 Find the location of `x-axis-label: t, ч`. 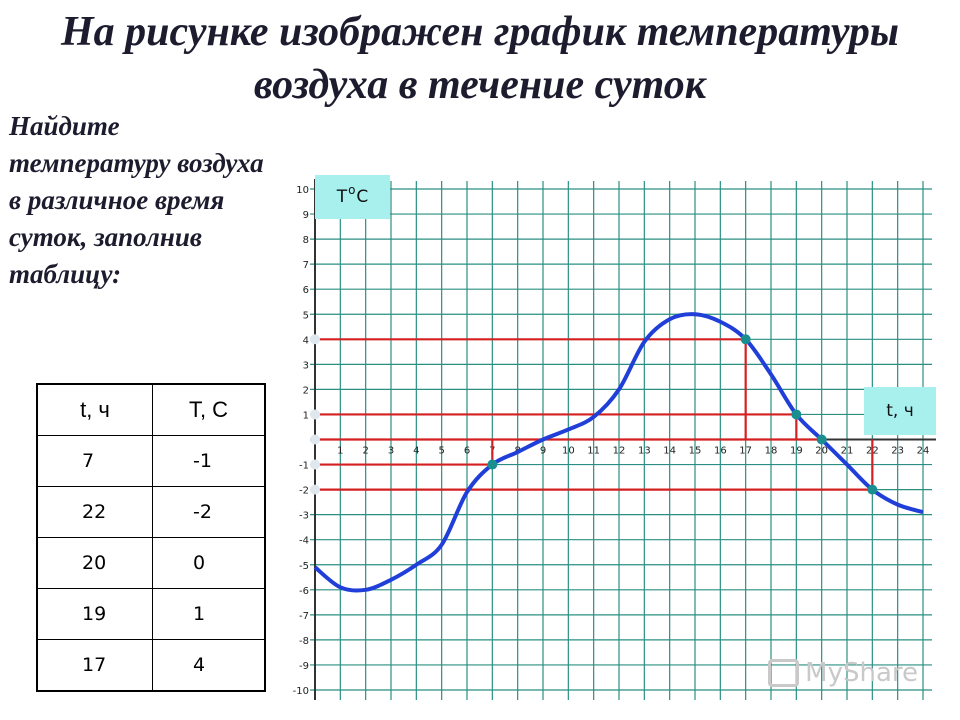

x-axis-label: t, ч is located at coordinates (900, 411).